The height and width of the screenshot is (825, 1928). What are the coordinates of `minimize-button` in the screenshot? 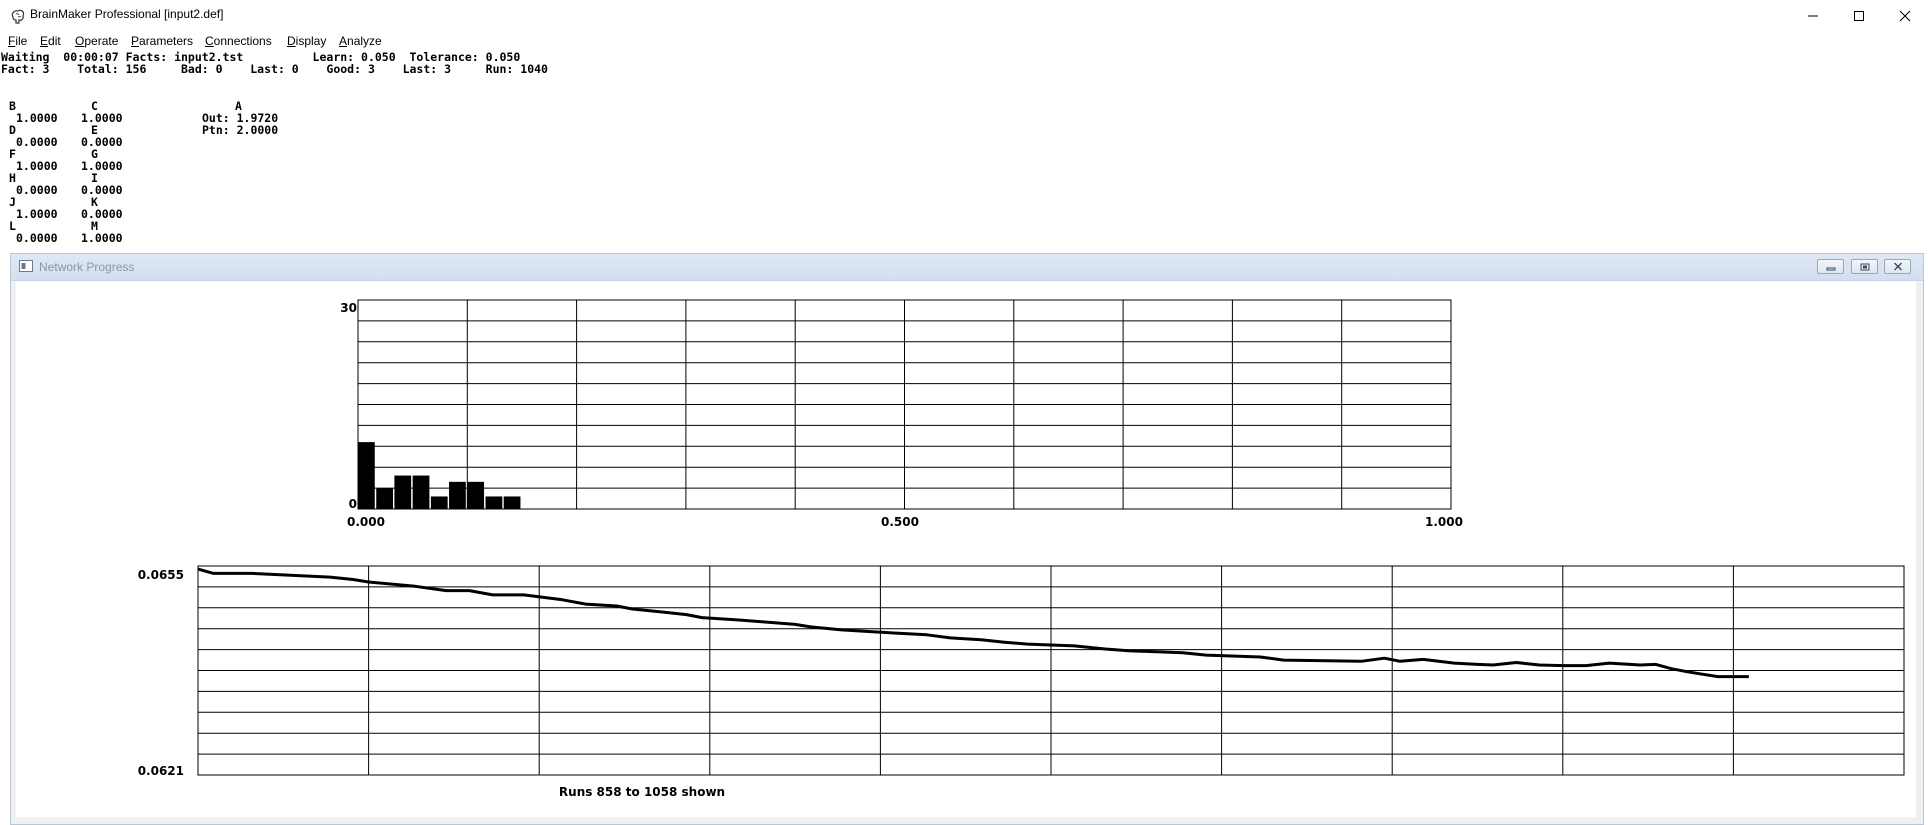 It's located at (1813, 16).